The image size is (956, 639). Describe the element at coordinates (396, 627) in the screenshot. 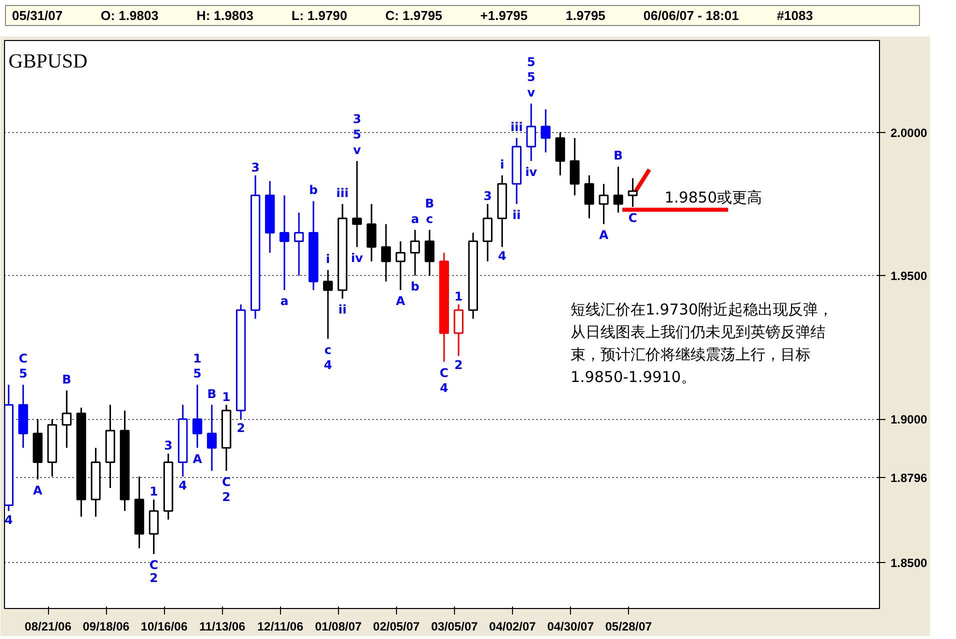

I see `x-tick-label: 02/05/07` at that location.